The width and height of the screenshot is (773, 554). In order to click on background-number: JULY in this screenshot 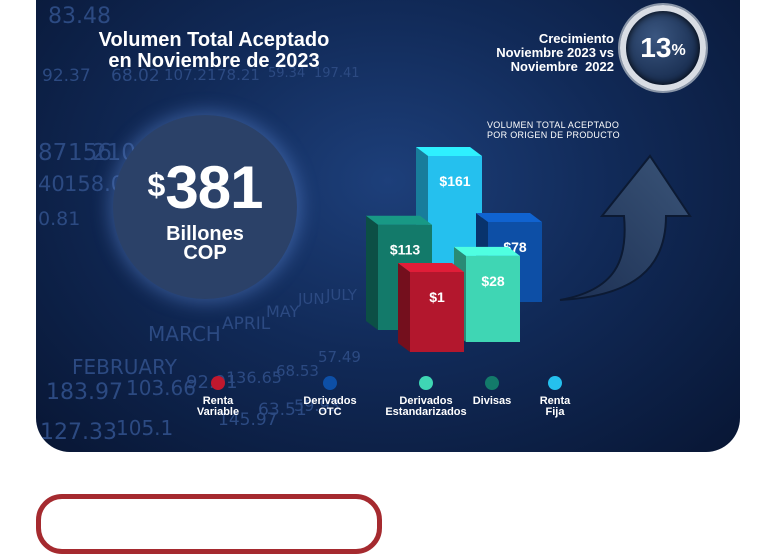, I will do `click(341, 295)`.